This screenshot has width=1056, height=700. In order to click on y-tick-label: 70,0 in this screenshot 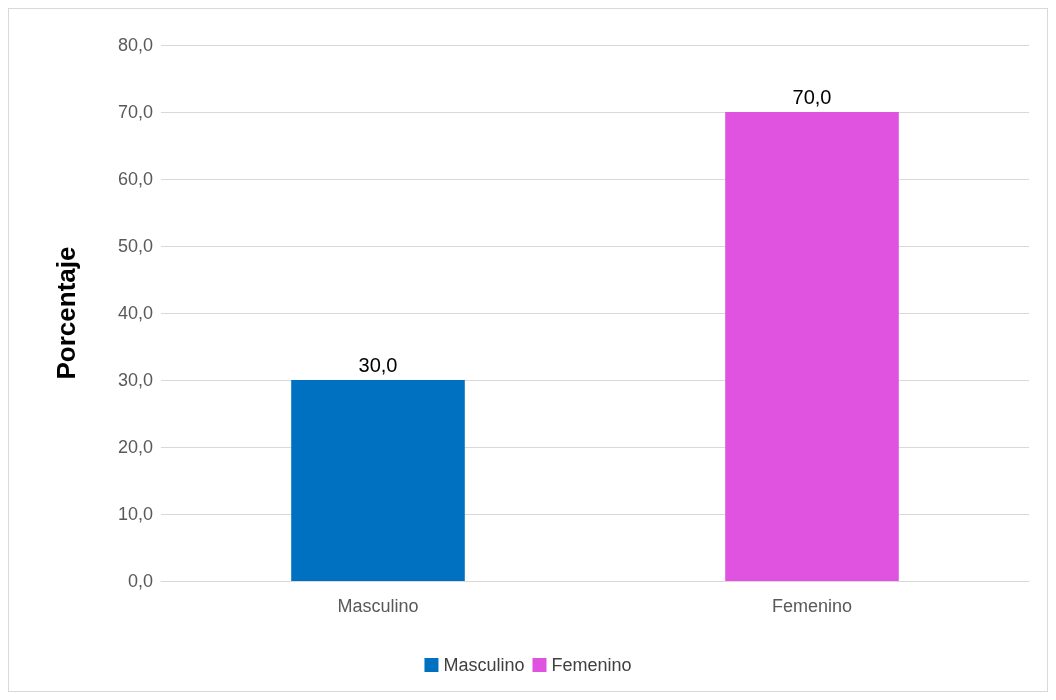, I will do `click(135, 112)`.